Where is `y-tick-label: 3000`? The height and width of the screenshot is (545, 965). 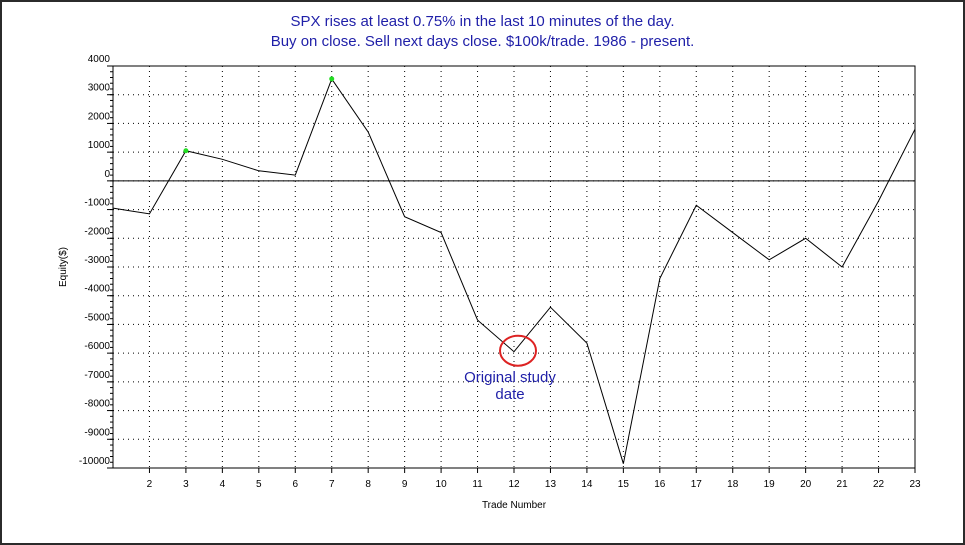
y-tick-label: 3000 is located at coordinates (99, 88).